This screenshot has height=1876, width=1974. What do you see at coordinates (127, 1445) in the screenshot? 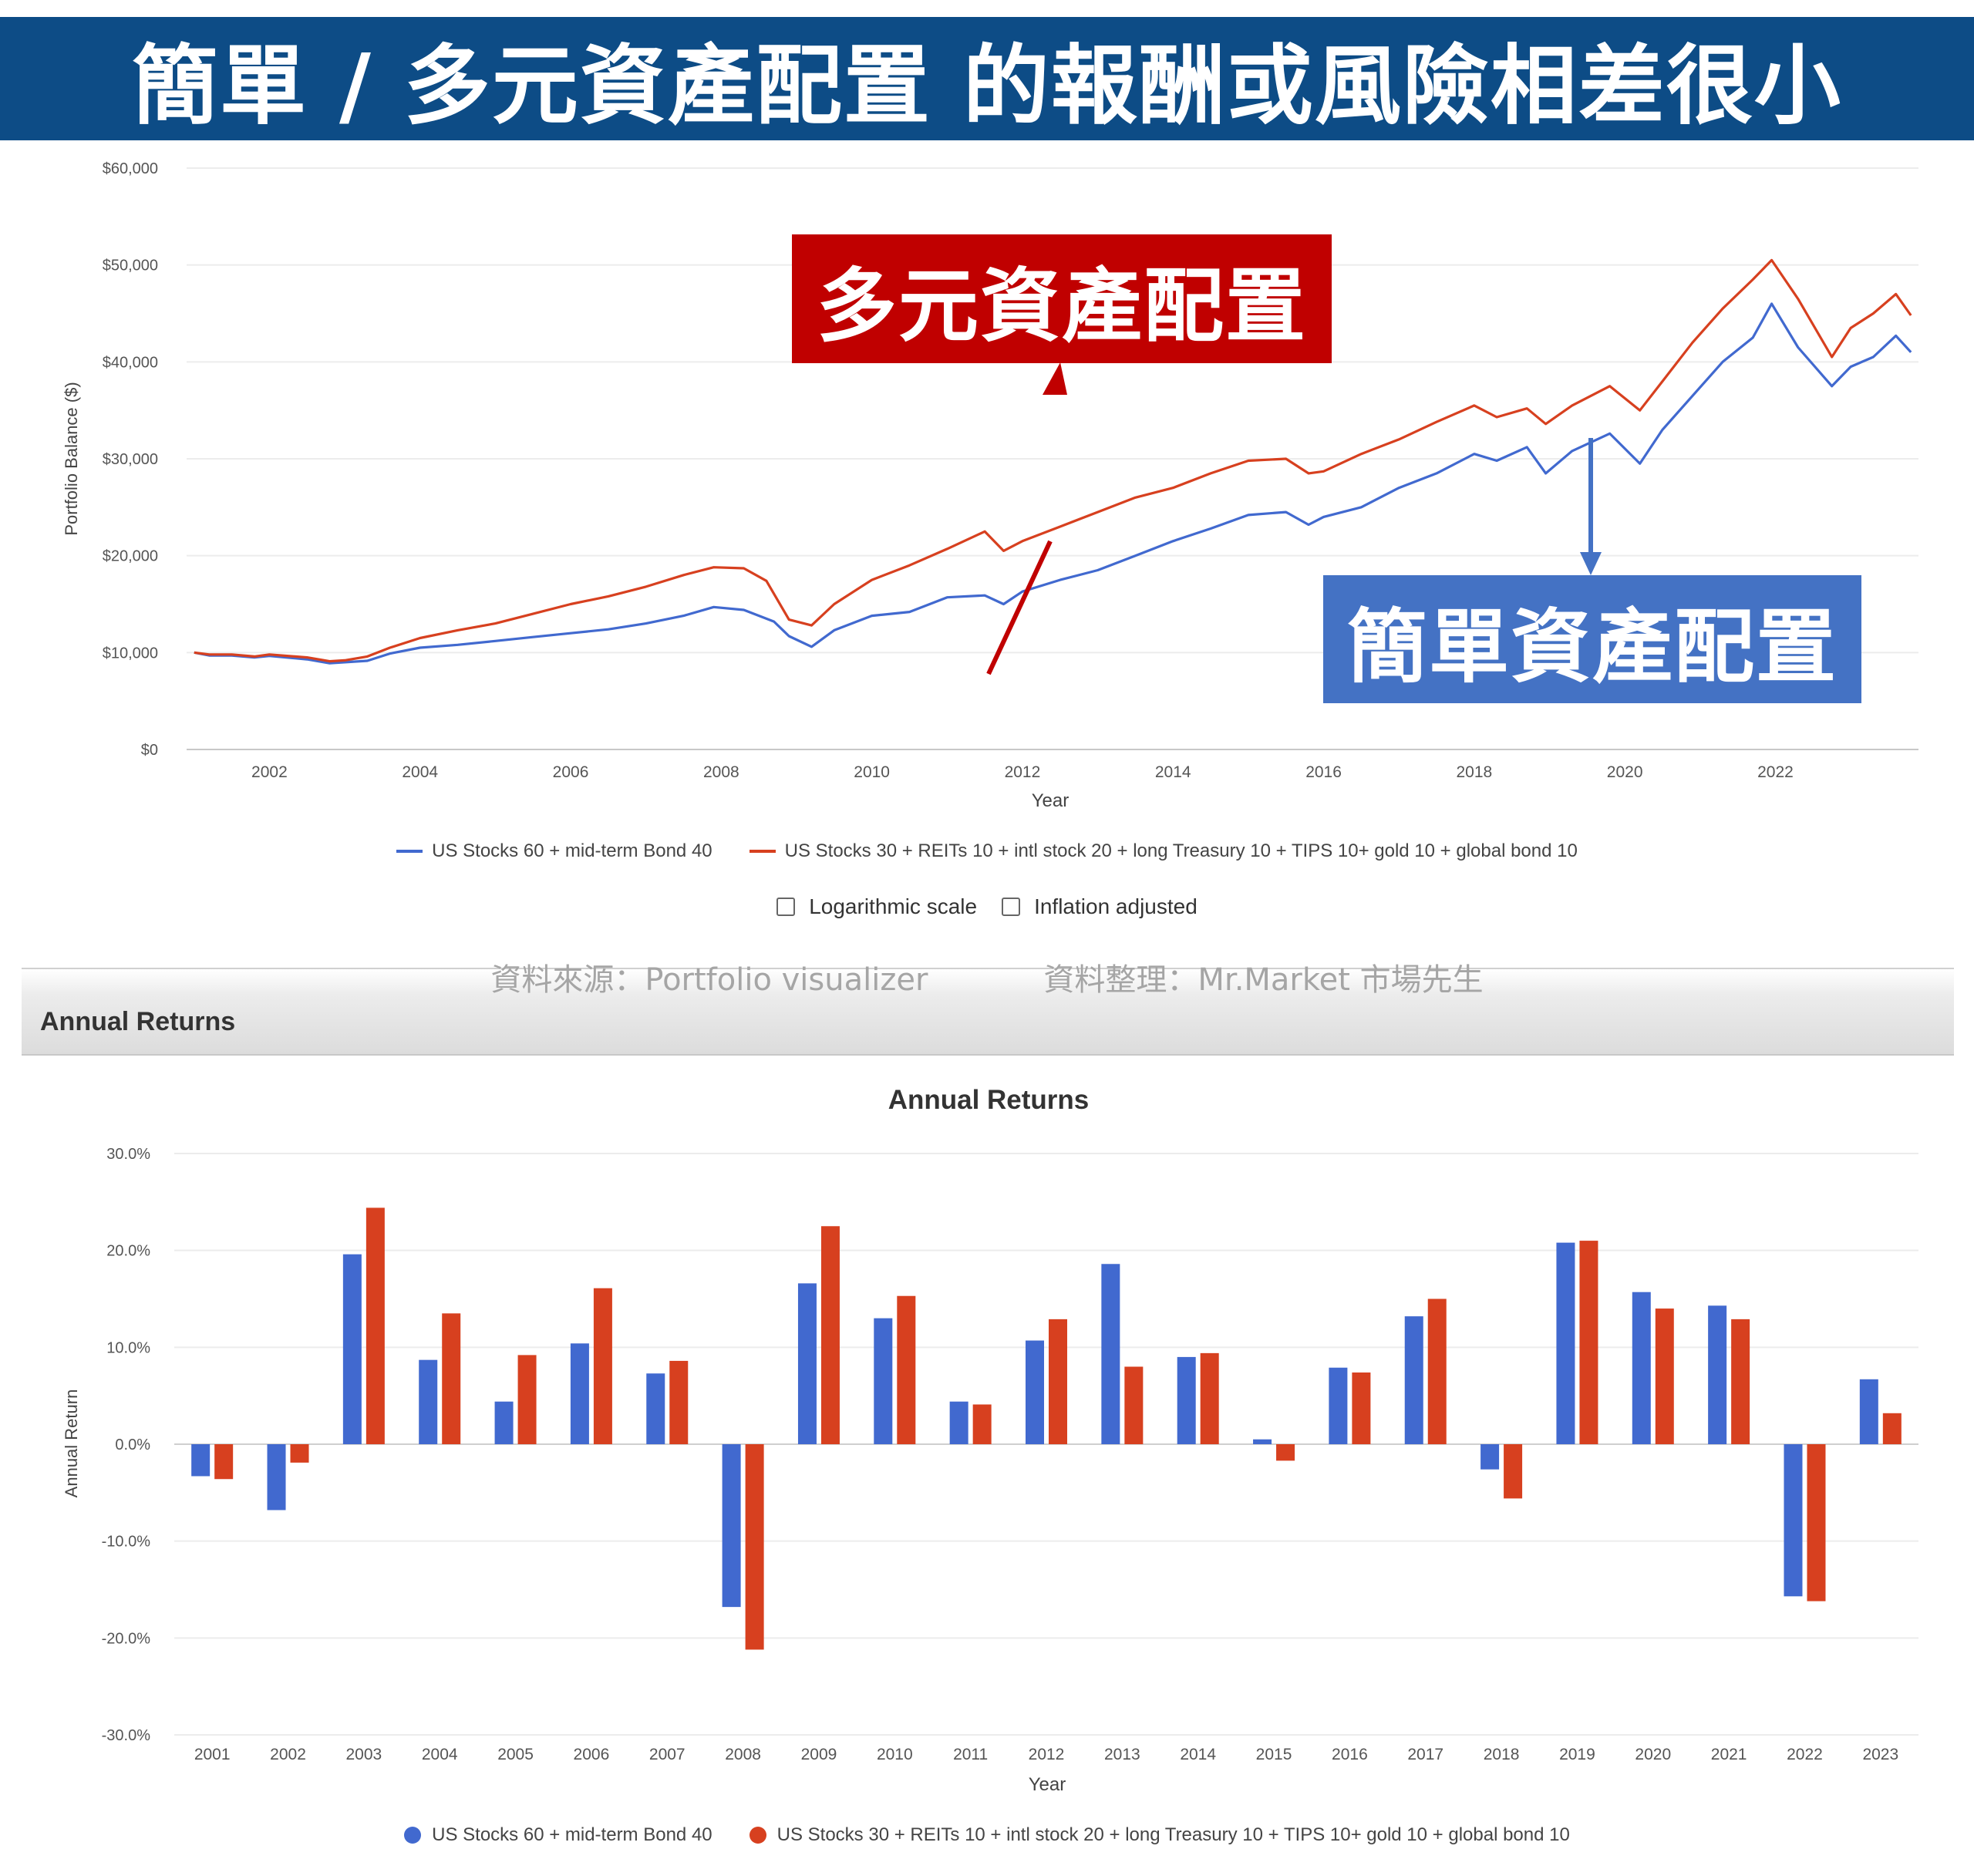
I see `bottom-y-ticks: -30.0% -20.0% -10.0% 0.0% 10.0% 20.0% 30.0%` at bounding box center [127, 1445].